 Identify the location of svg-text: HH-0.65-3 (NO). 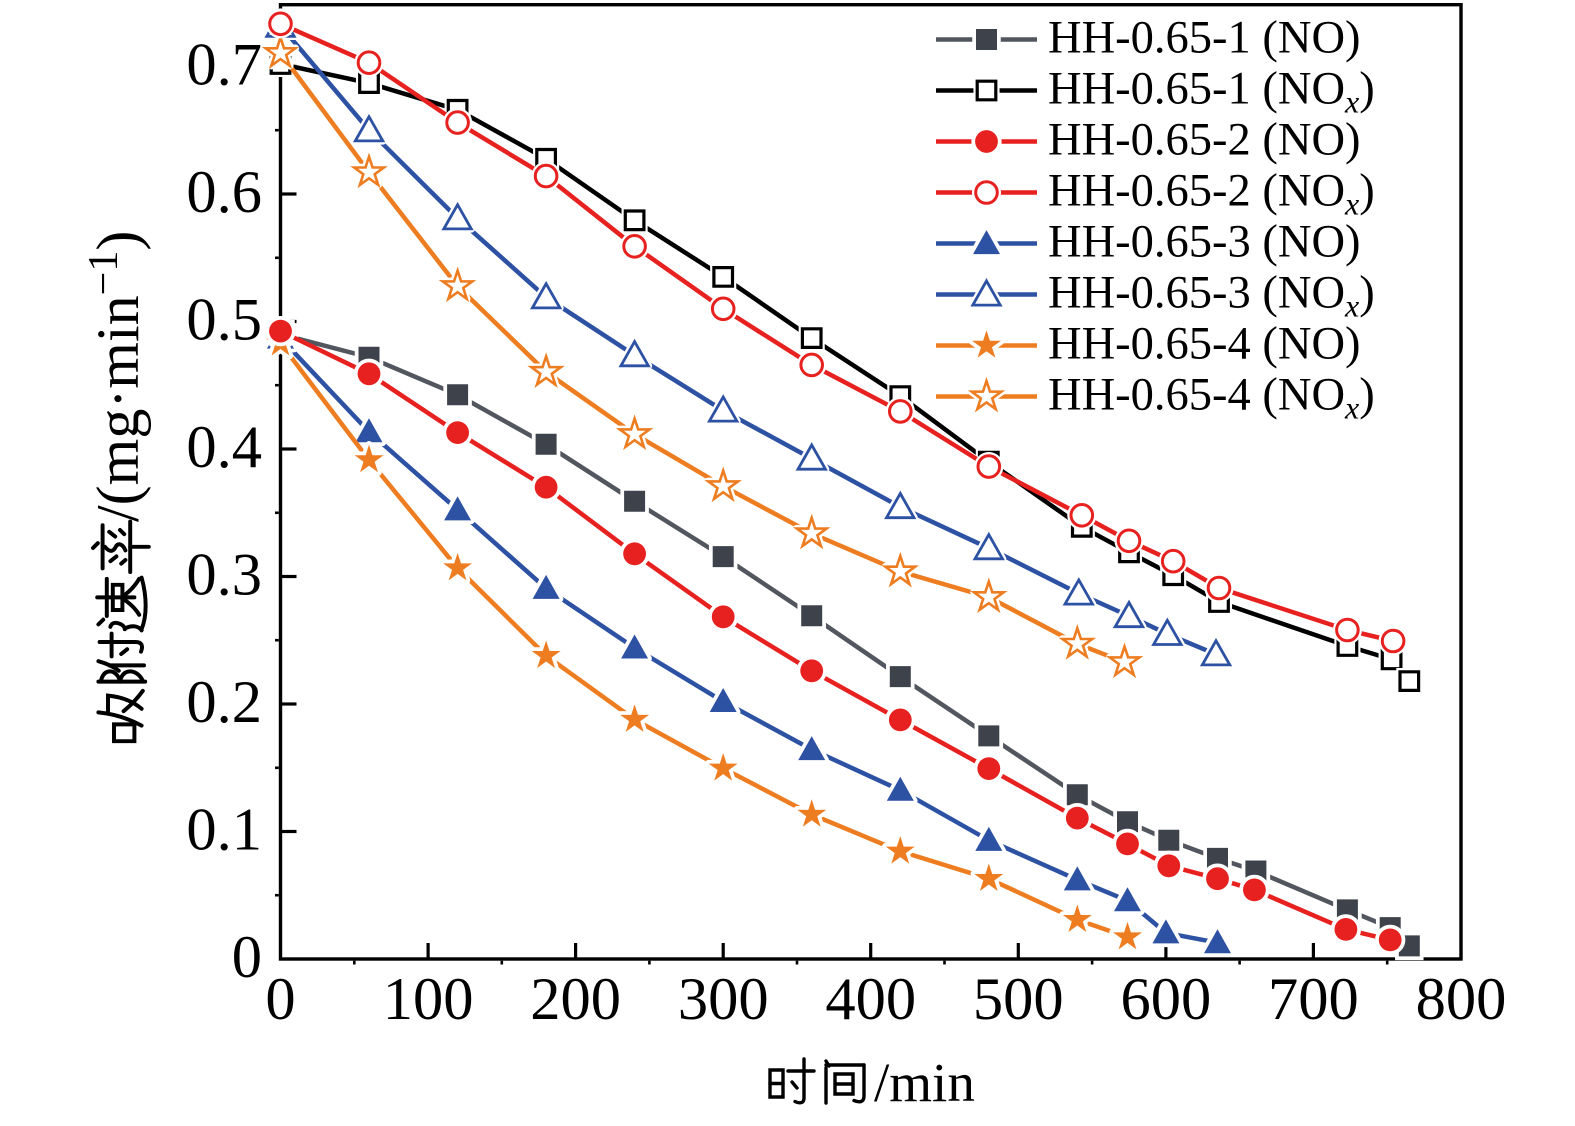
(1204, 242).